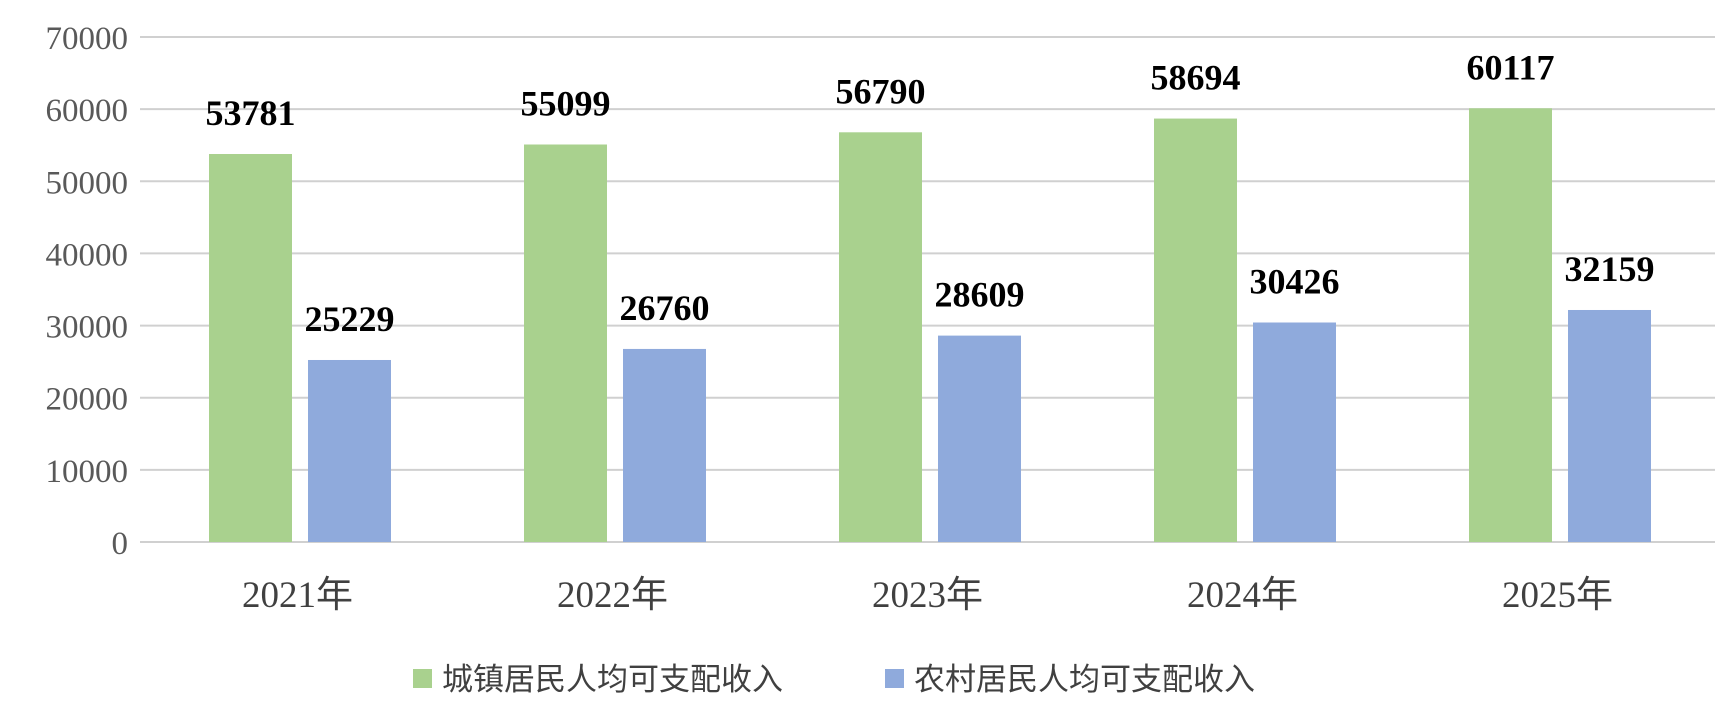  What do you see at coordinates (1557, 595) in the screenshot?
I see `x-category-label: 2025年` at bounding box center [1557, 595].